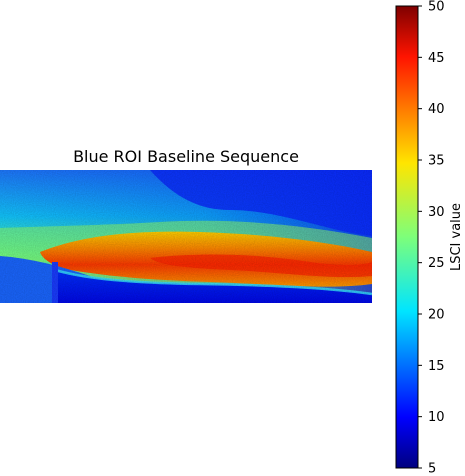 The image size is (465, 476). What do you see at coordinates (436, 58) in the screenshot?
I see `colorbar-tick-label: 45` at bounding box center [436, 58].